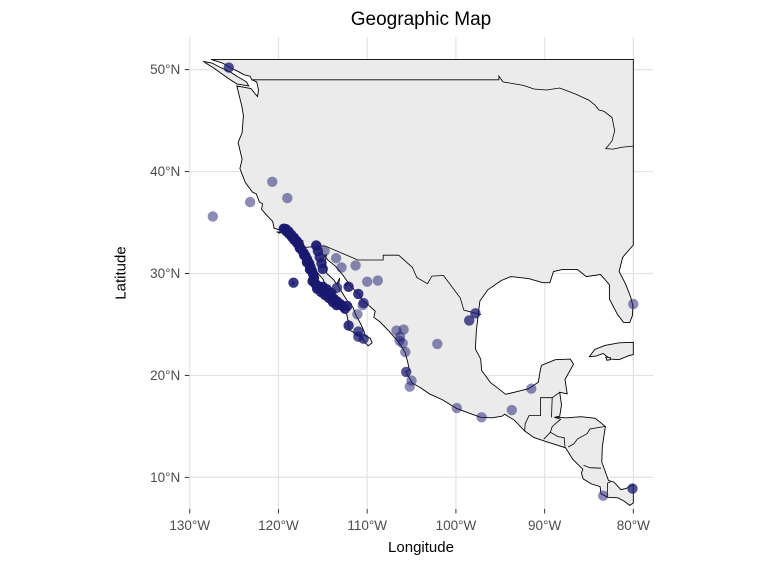  What do you see at coordinates (278, 525) in the screenshot?
I see `x-tick-label: 120°W` at bounding box center [278, 525].